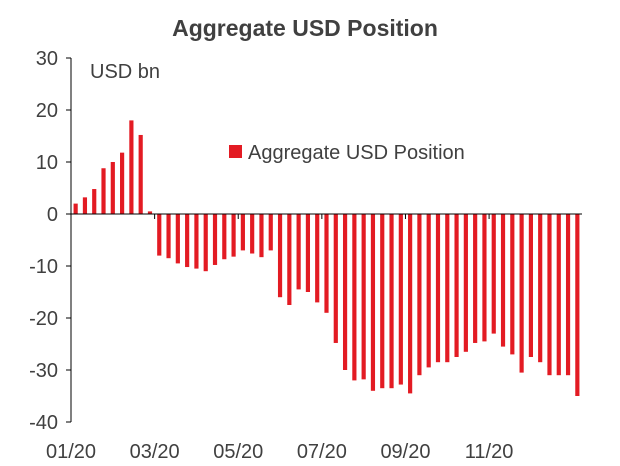 The width and height of the screenshot is (620, 466). What do you see at coordinates (125, 72) in the screenshot?
I see `y-unit-label: USD bn` at bounding box center [125, 72].